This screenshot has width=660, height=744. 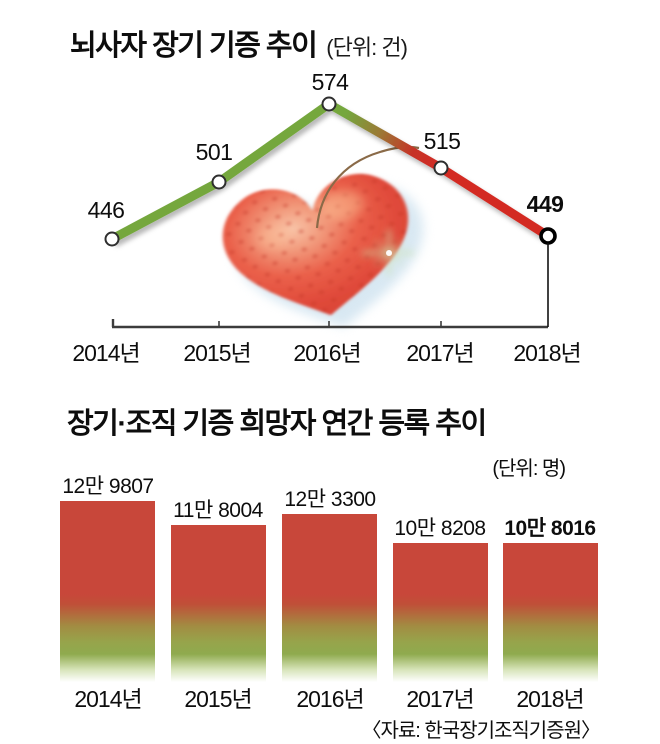 I want to click on x-axis, so click(x=330, y=286).